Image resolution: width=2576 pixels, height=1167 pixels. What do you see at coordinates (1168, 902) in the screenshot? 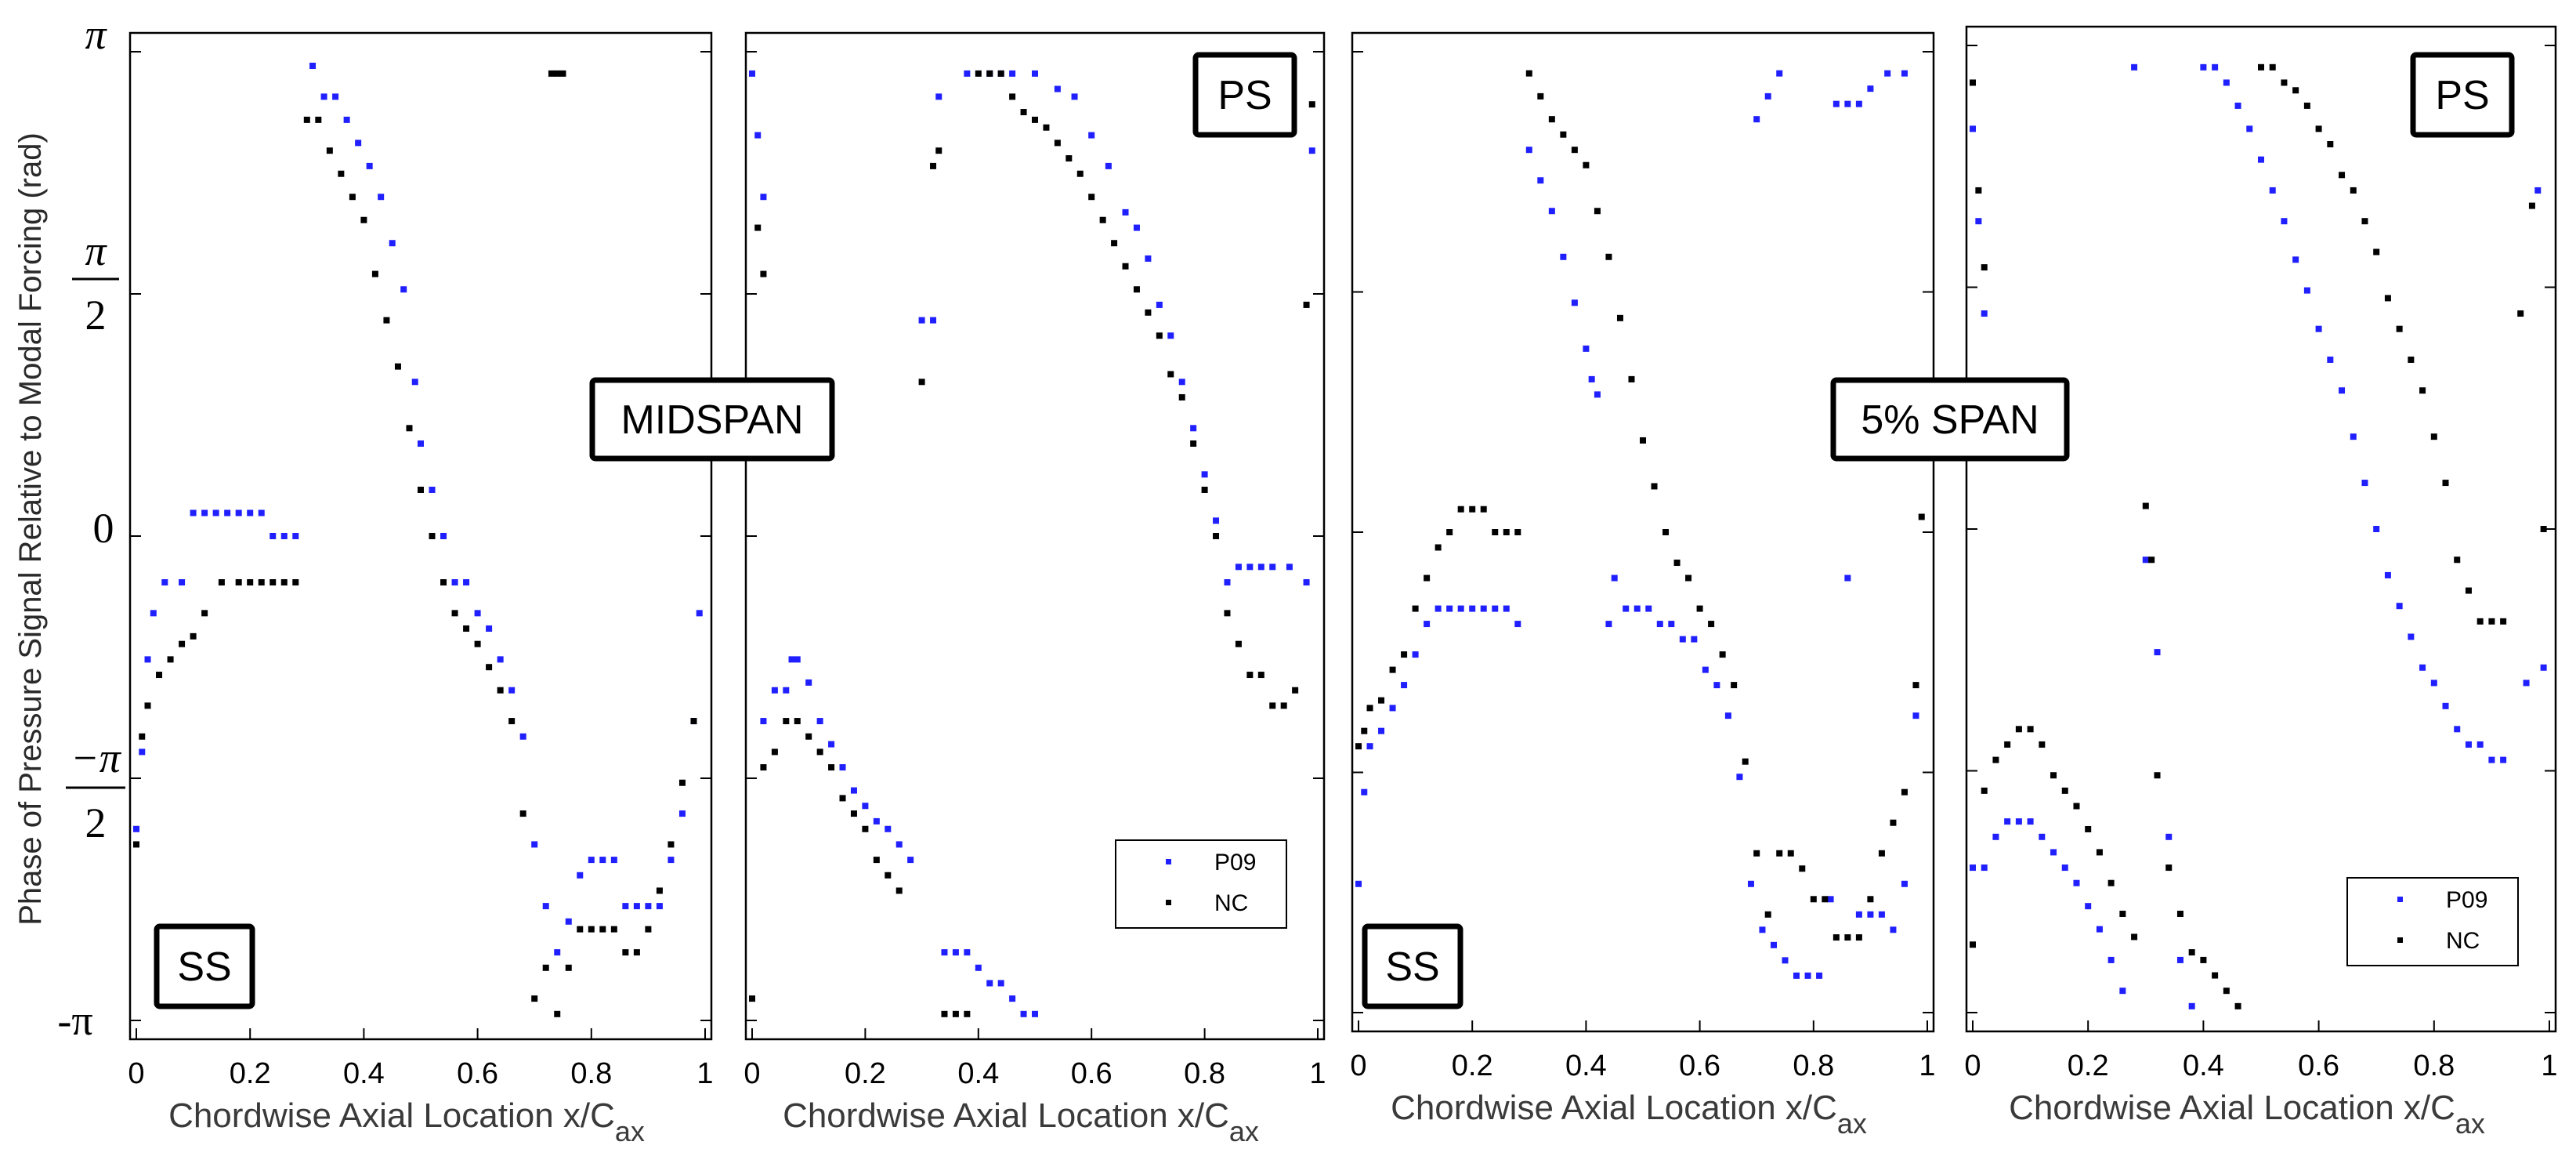
I see `legend-marker-nc` at bounding box center [1168, 902].